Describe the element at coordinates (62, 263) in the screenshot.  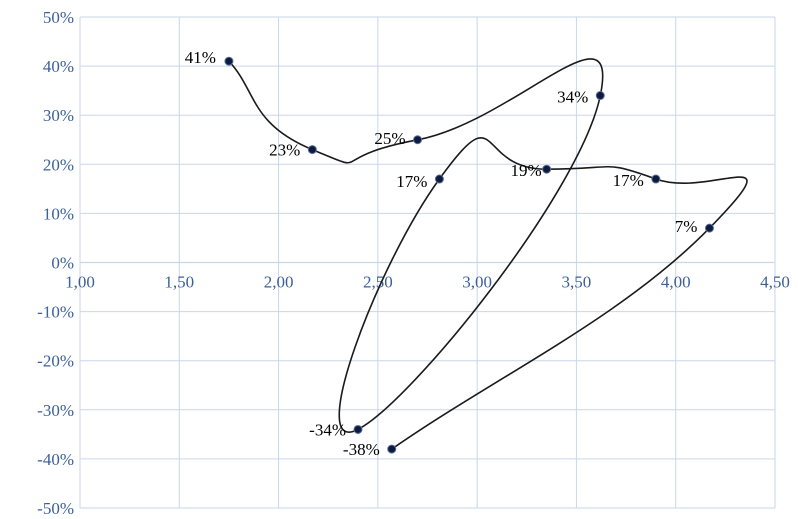
I see `y-tick-label: 0%` at that location.